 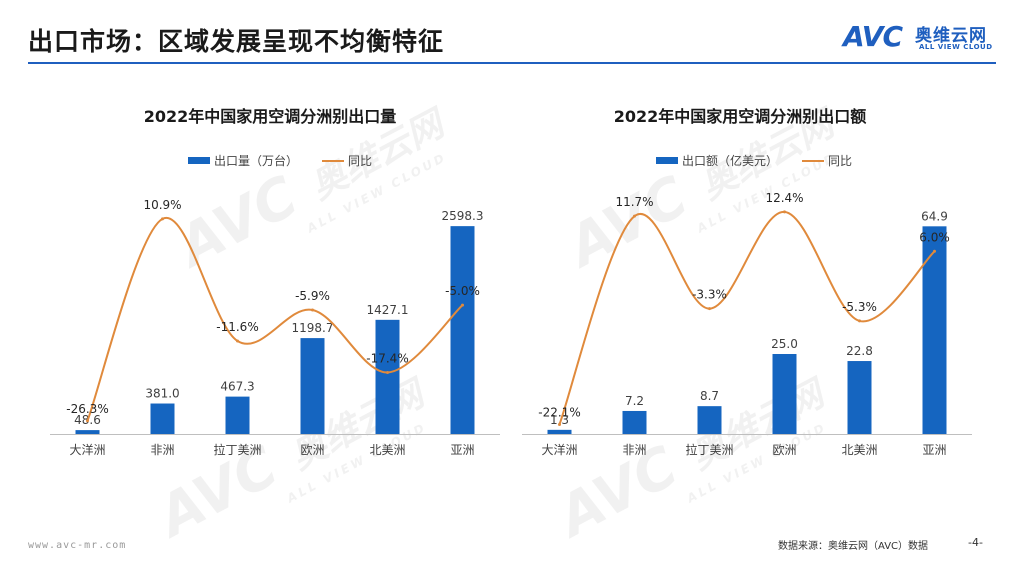 What do you see at coordinates (956, 47) in the screenshot?
I see `logo-en-text: ALL VIEW CLOUD` at bounding box center [956, 47].